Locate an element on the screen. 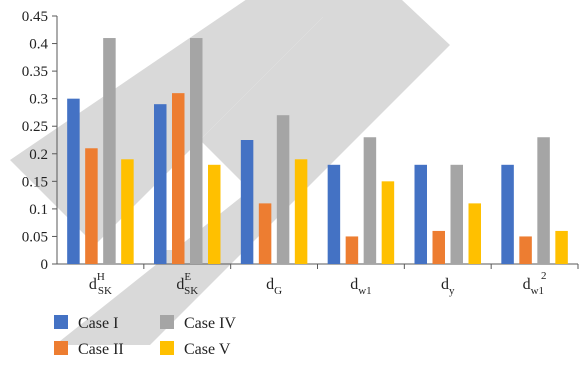  y-tick-label: 0.05 is located at coordinates (35, 237).